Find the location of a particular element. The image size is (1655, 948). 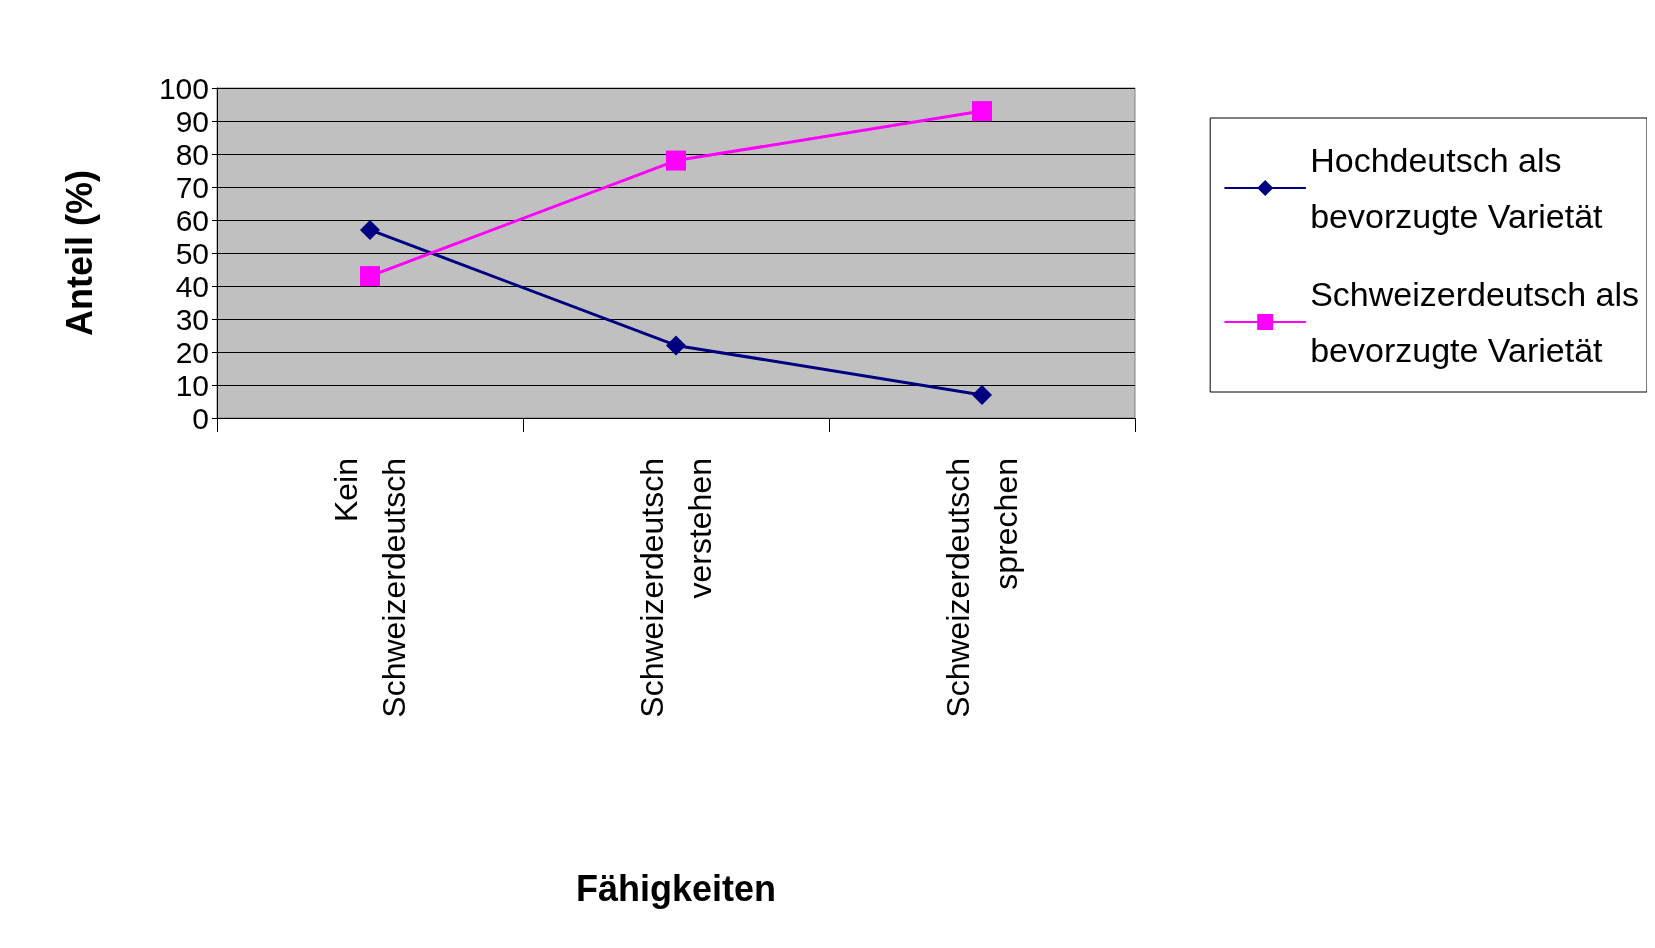

y-tick-label: 80 is located at coordinates (192, 154).